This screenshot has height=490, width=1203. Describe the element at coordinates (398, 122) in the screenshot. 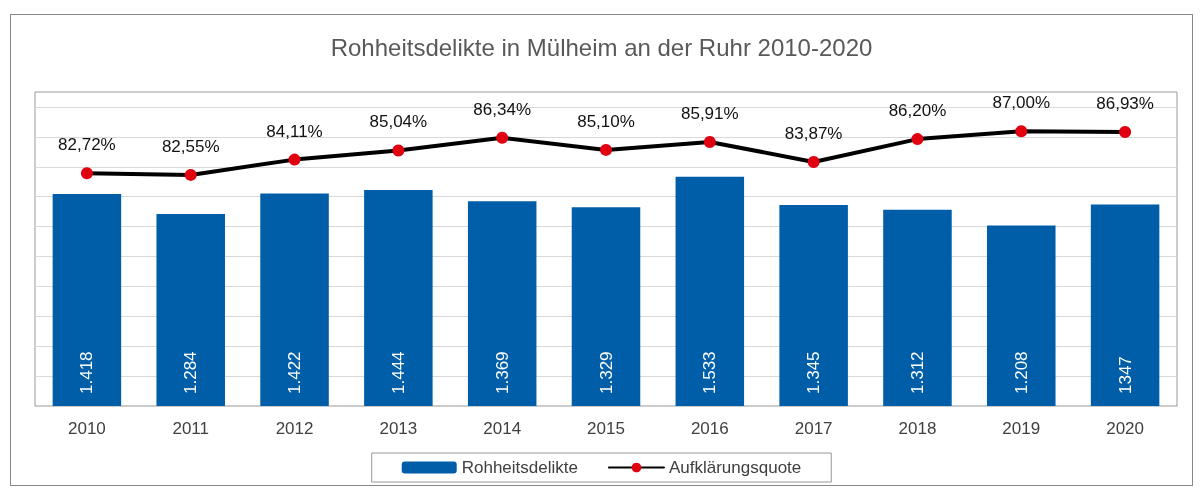

I see `data-label: 85,04%` at that location.